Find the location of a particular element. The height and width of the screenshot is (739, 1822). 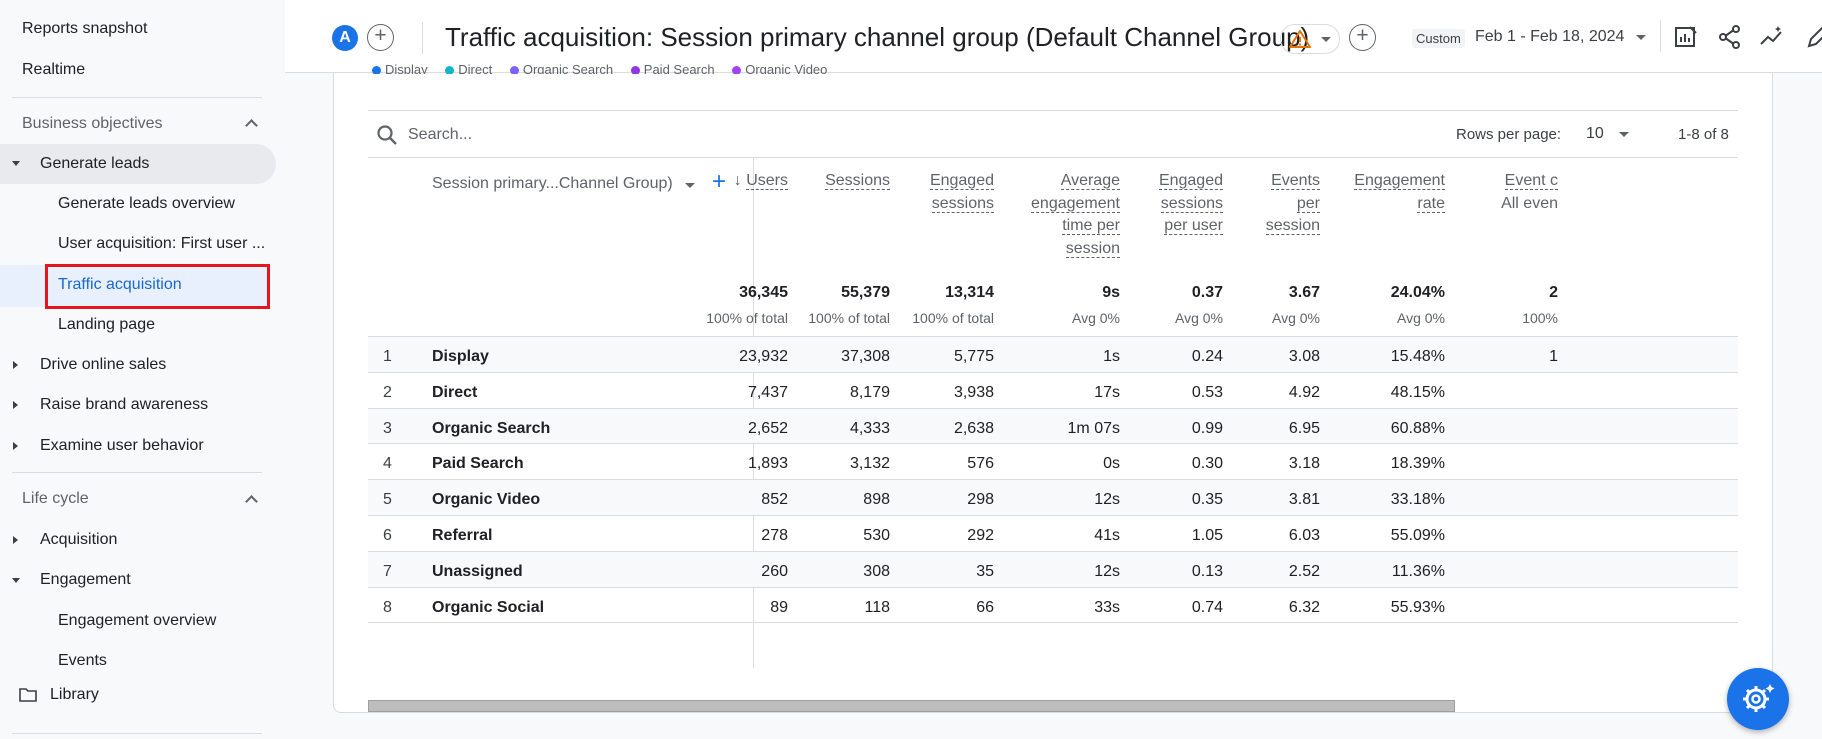

table-toolbar: Rows per page: 10 1-8 of 8 is located at coordinates (1053, 134).